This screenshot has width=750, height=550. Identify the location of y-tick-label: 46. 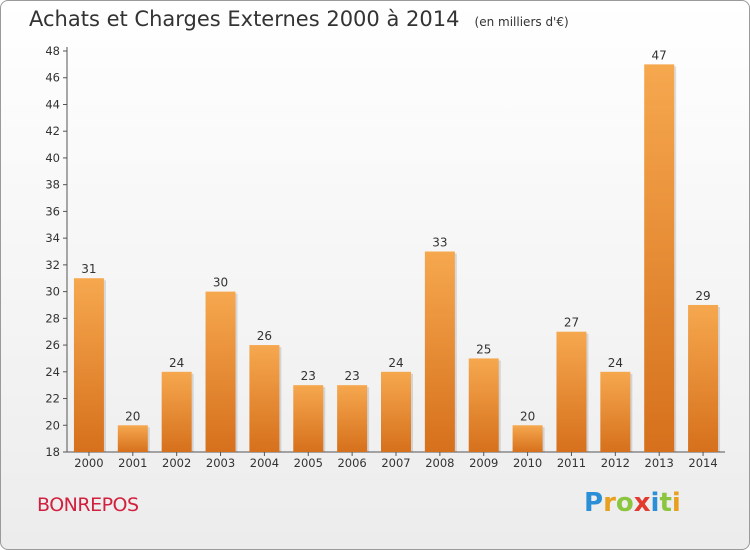
(52, 78).